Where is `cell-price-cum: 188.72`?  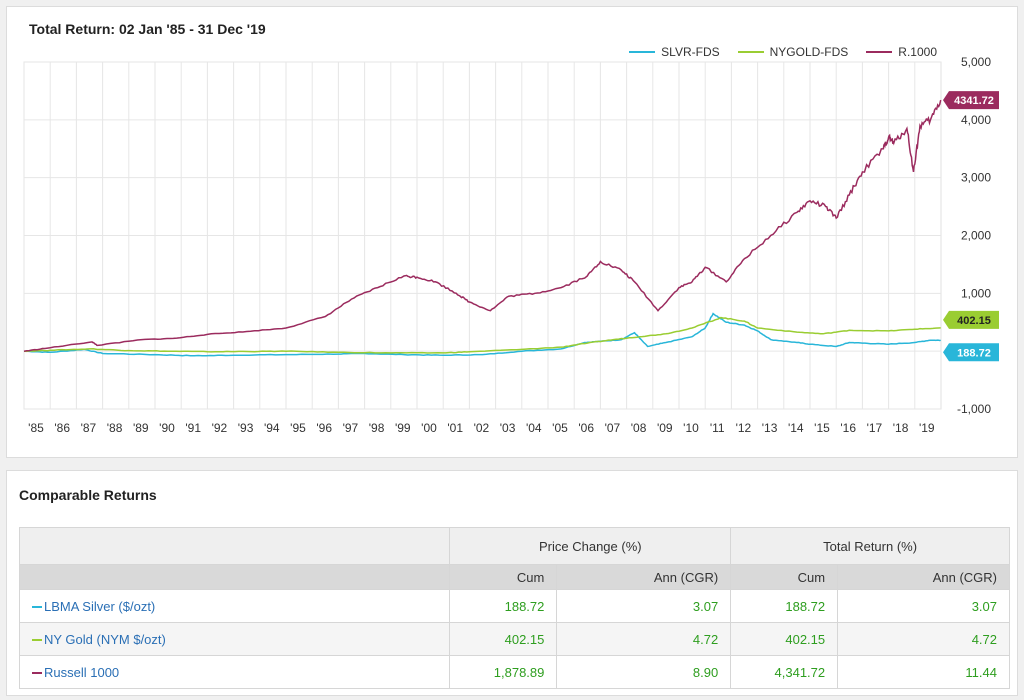
cell-price-cum: 188.72 is located at coordinates (503, 606).